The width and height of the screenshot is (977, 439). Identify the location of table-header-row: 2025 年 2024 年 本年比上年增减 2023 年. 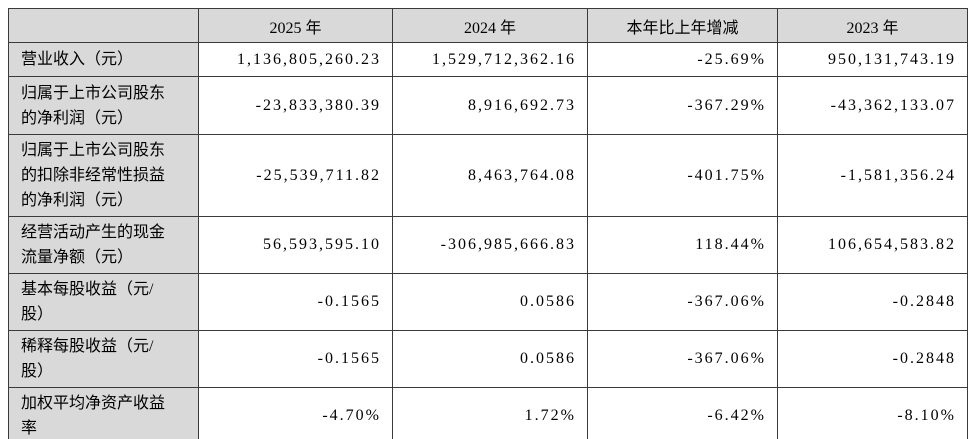
(488, 25).